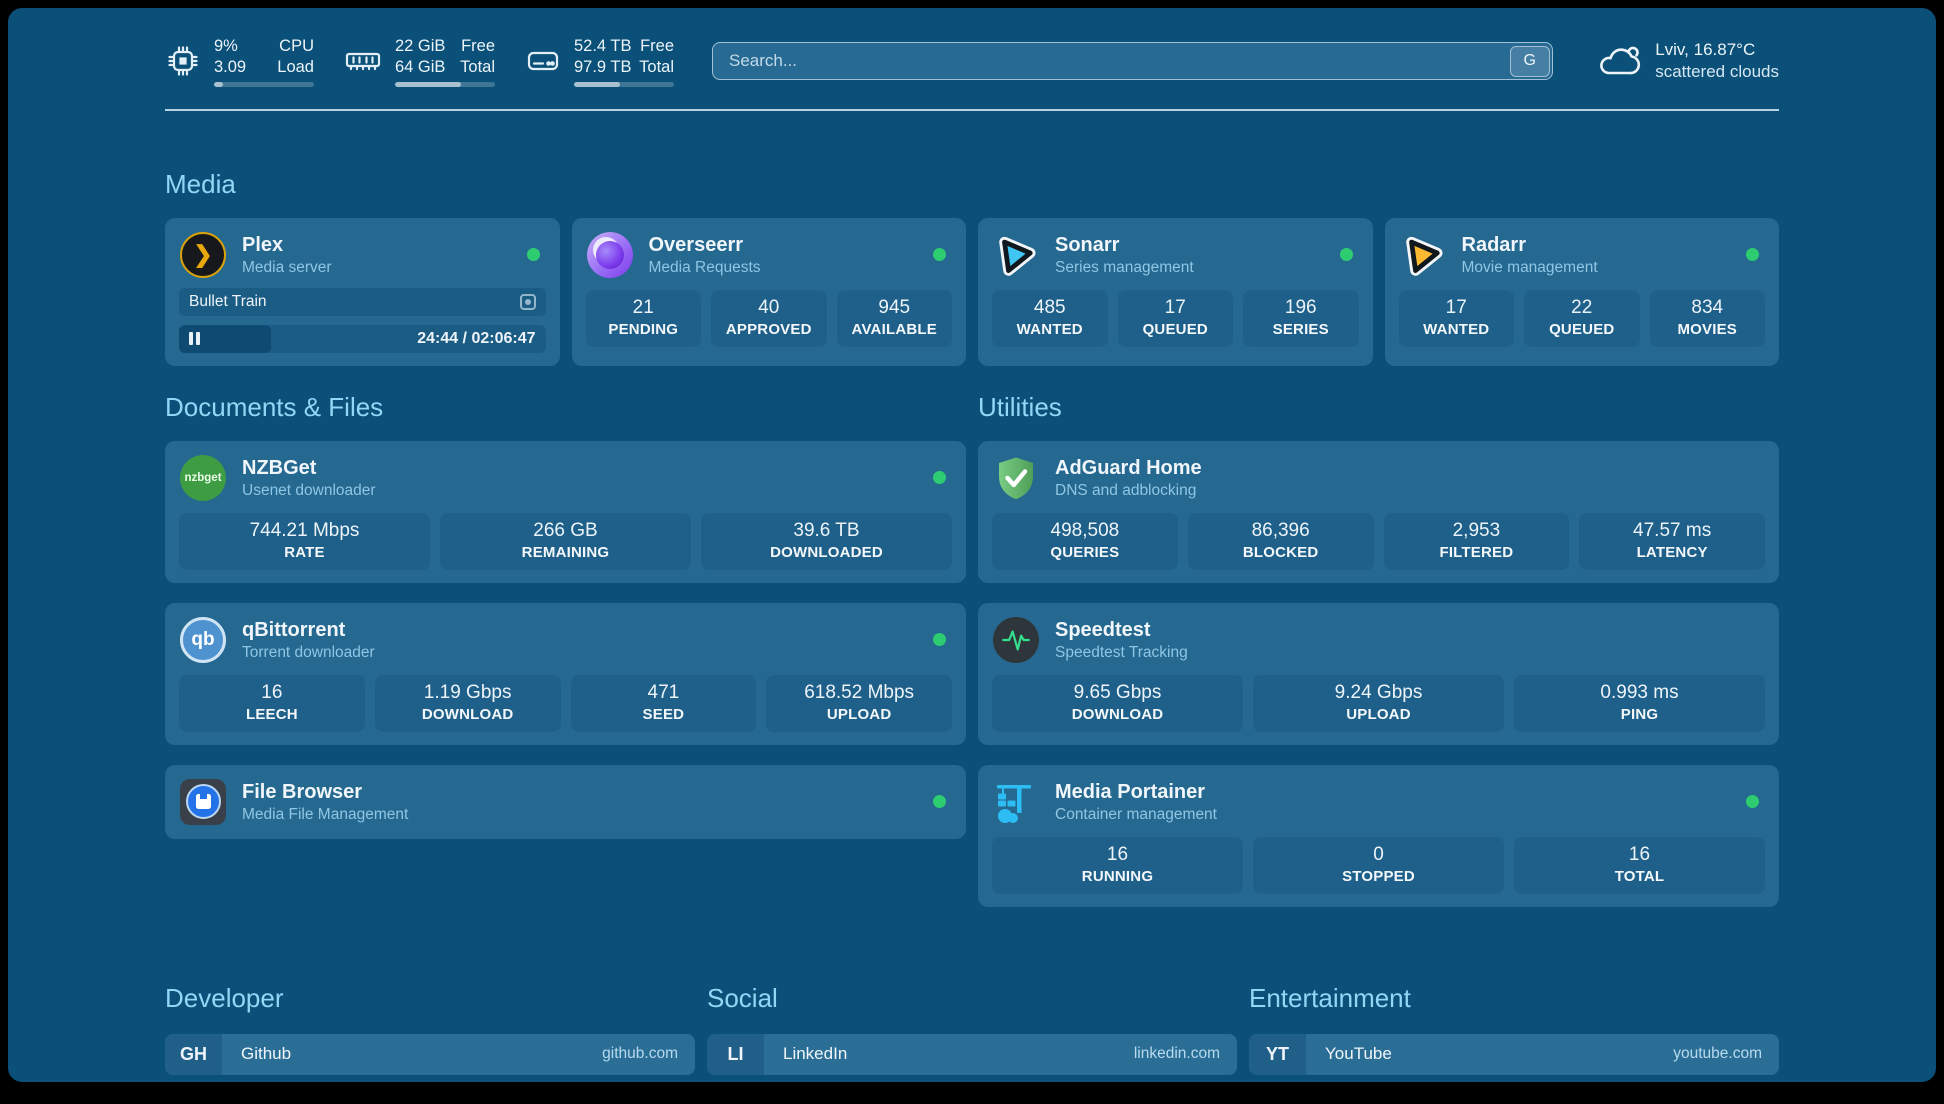  What do you see at coordinates (224, 997) in the screenshot?
I see `bookmark-header-developer: Developer` at bounding box center [224, 997].